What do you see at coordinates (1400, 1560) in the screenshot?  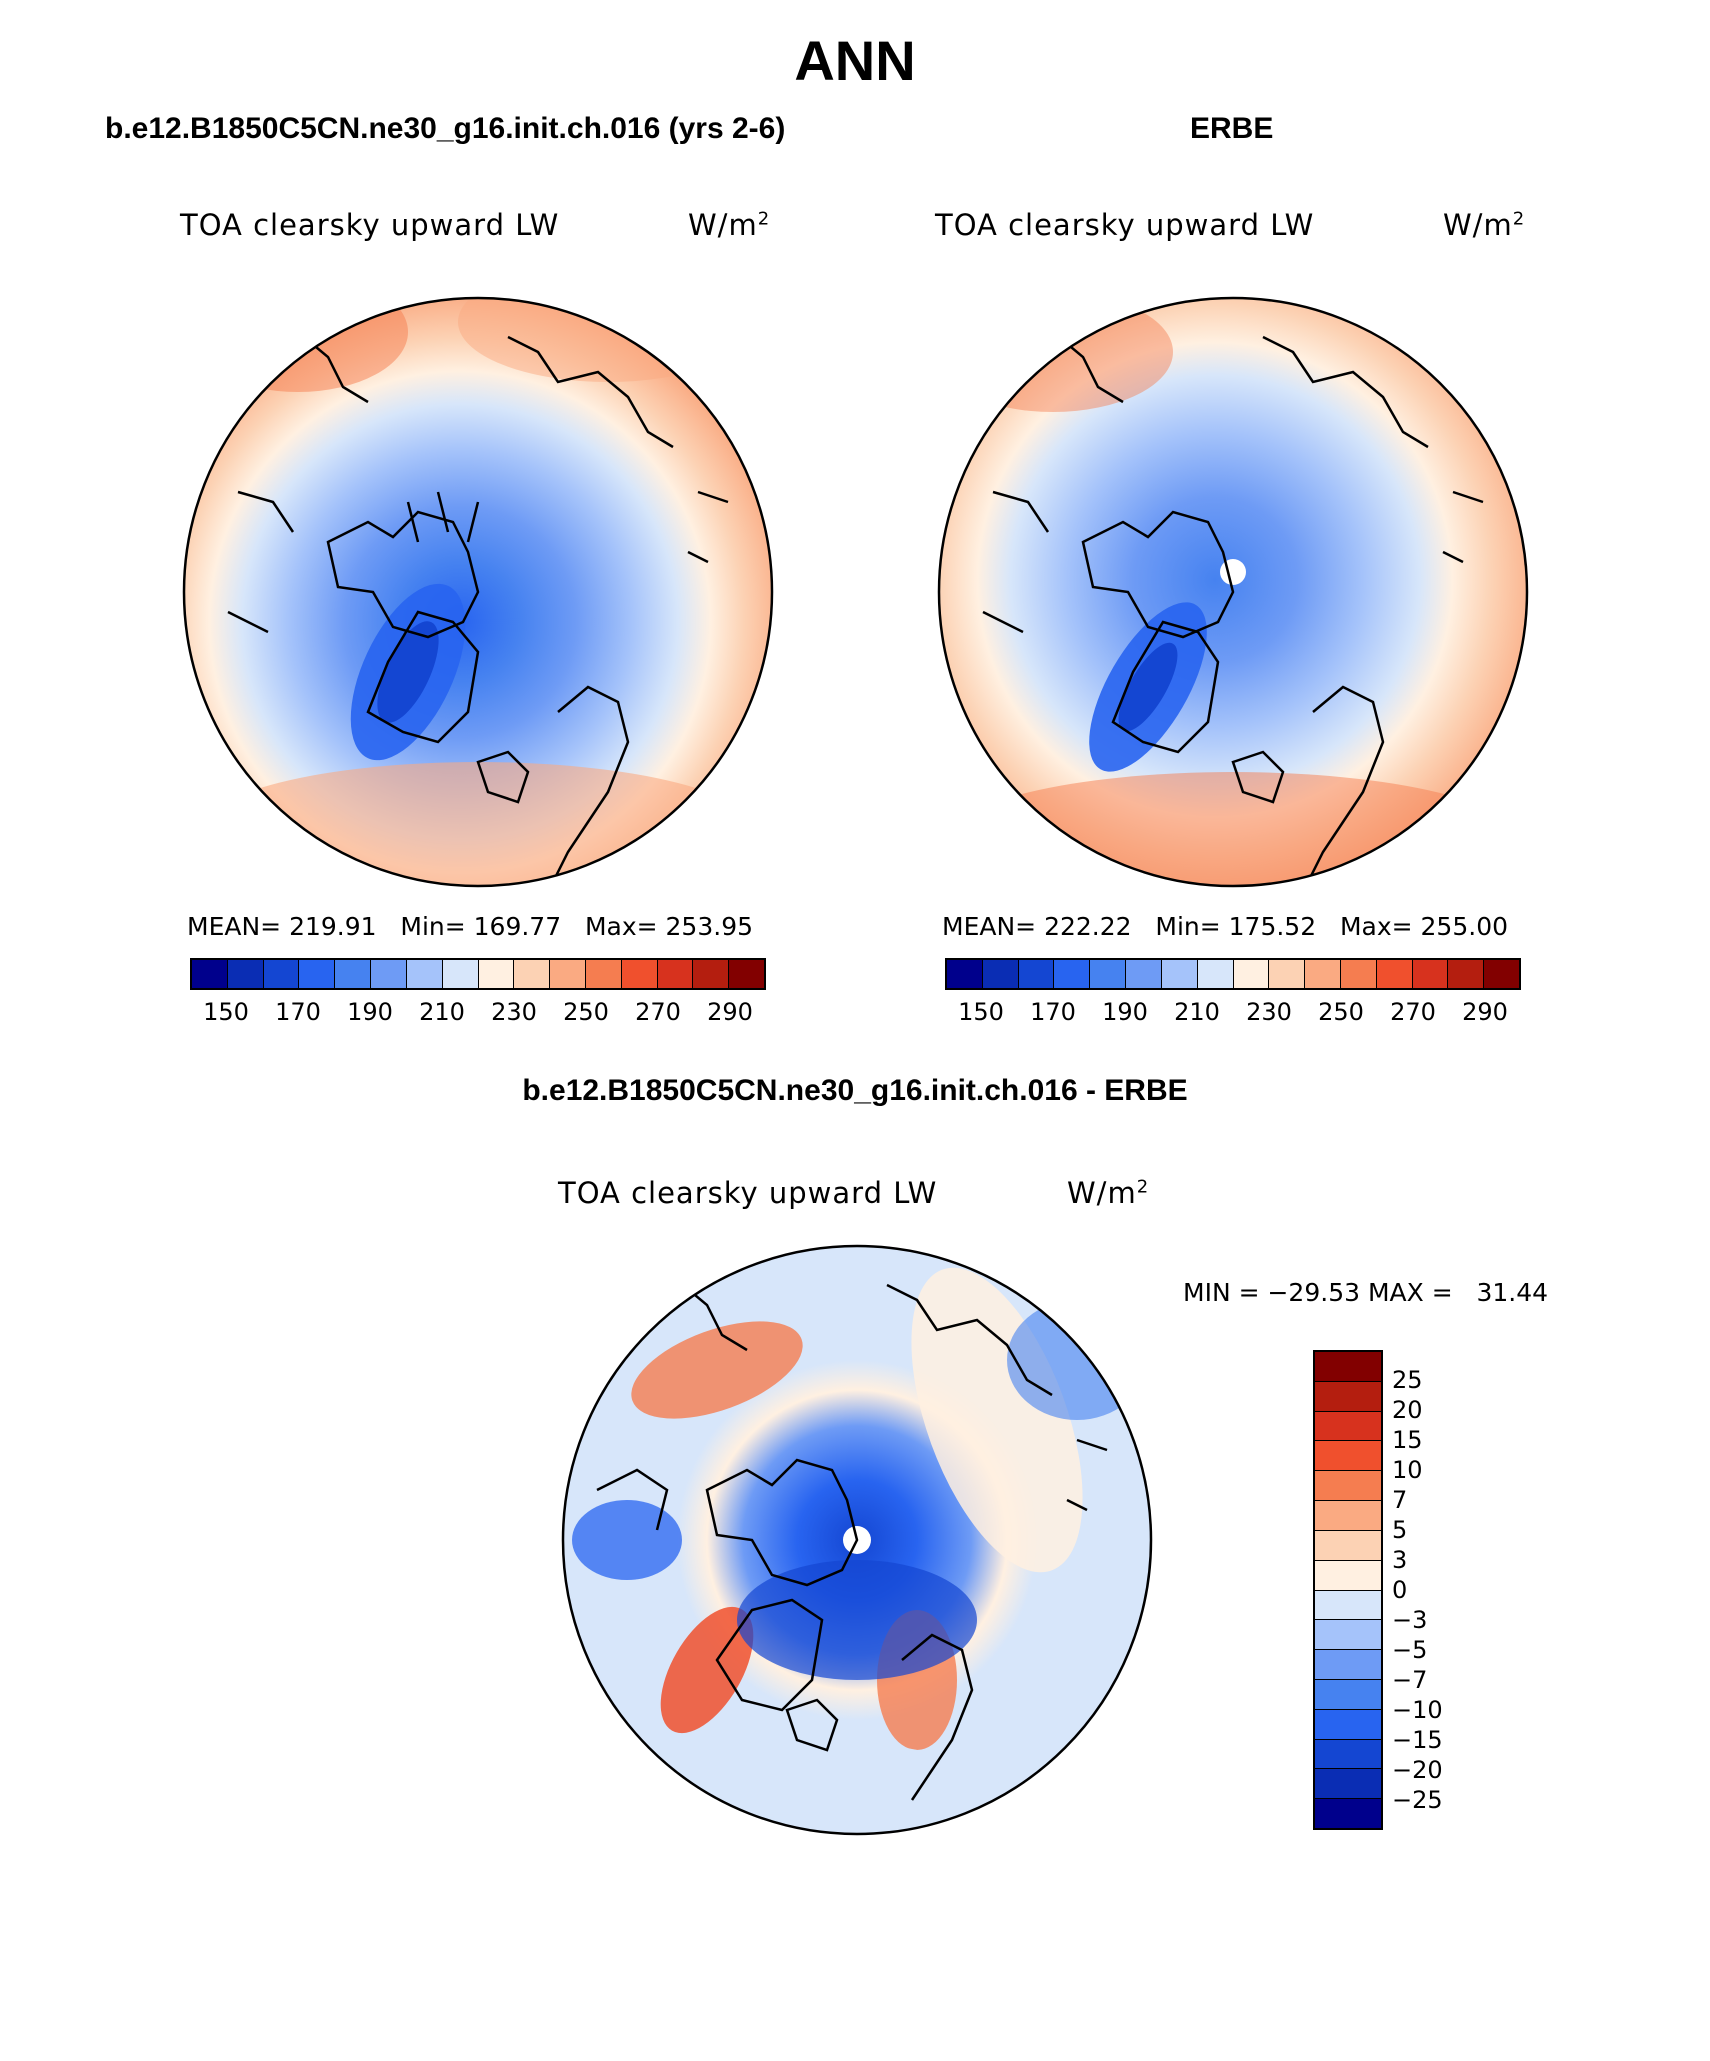 I see `colorbar-tick-label: 3` at bounding box center [1400, 1560].